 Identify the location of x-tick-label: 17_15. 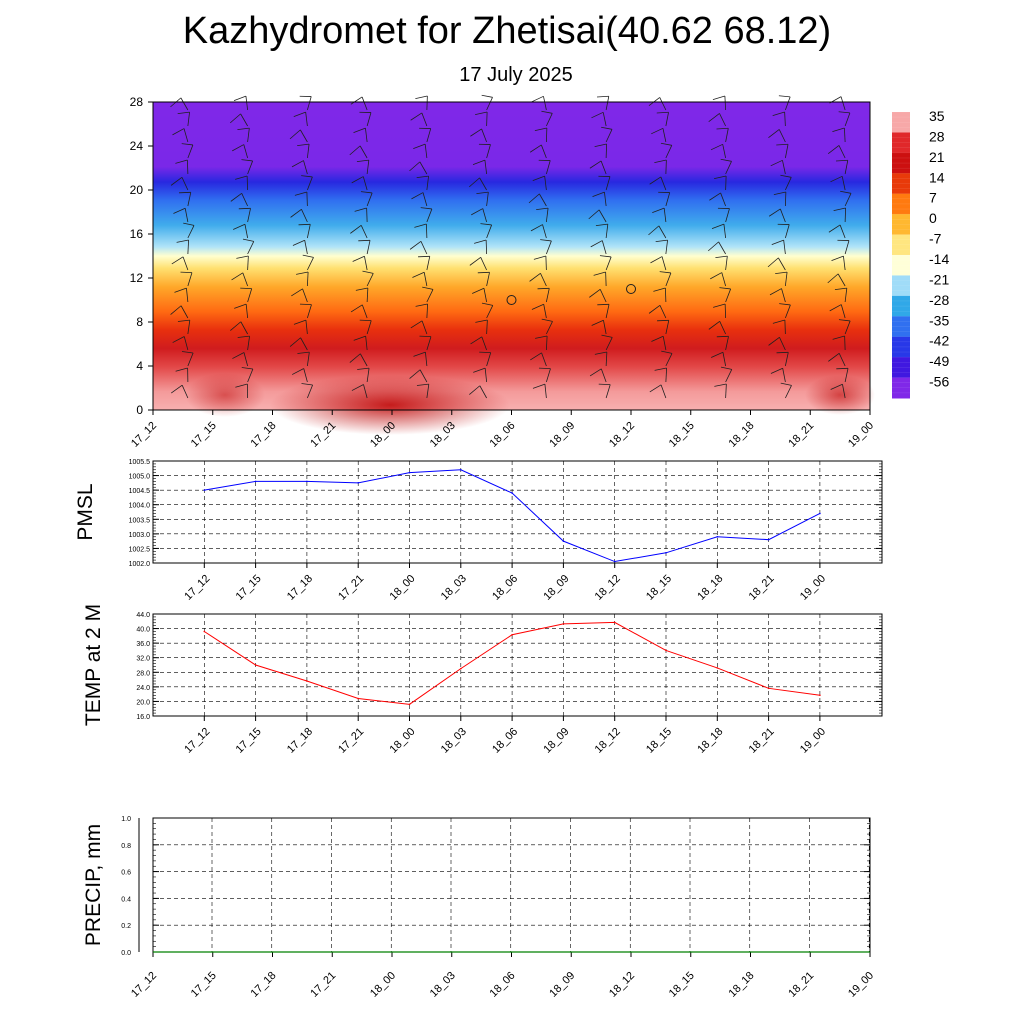
(204, 435).